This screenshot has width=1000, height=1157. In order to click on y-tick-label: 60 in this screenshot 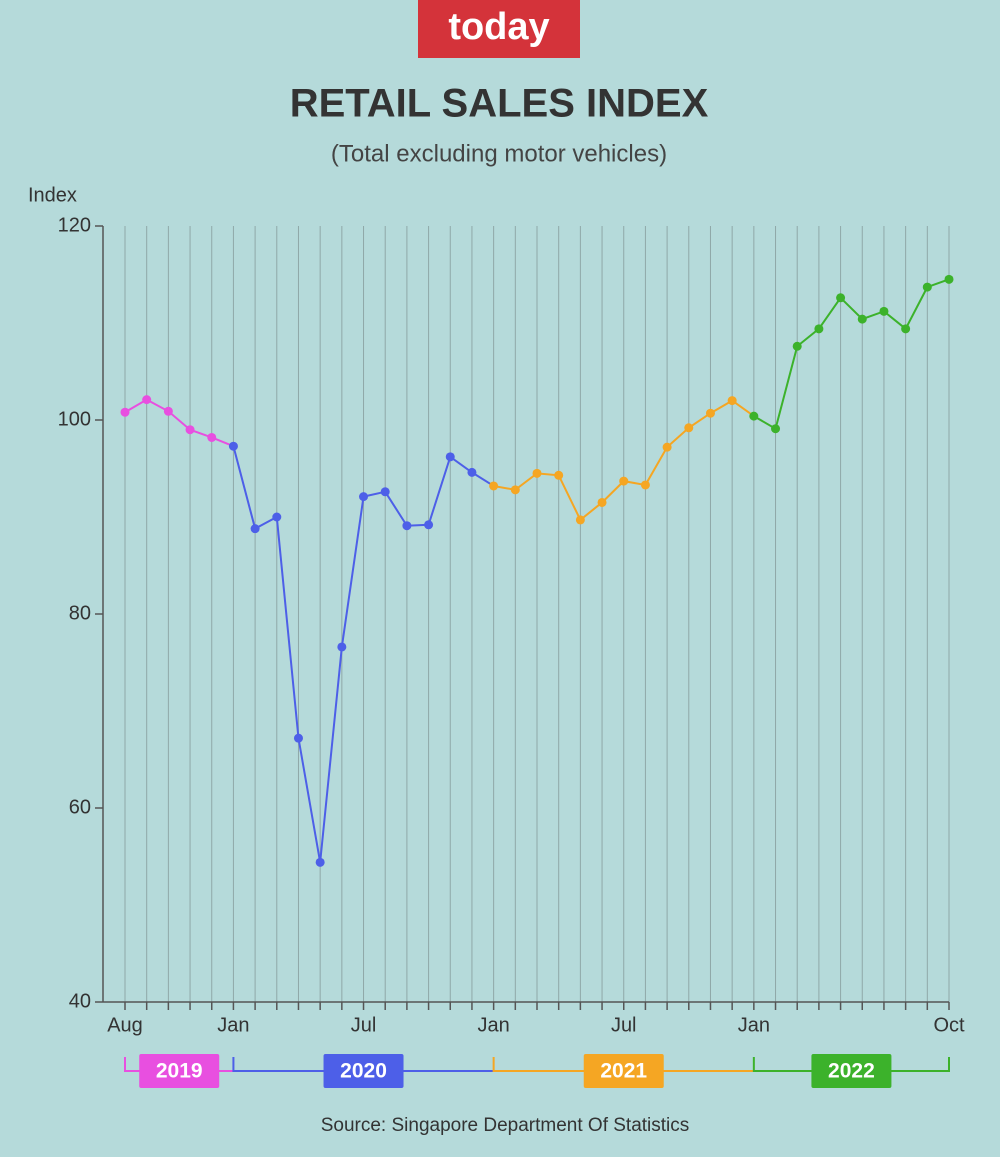, I will do `click(80, 807)`.